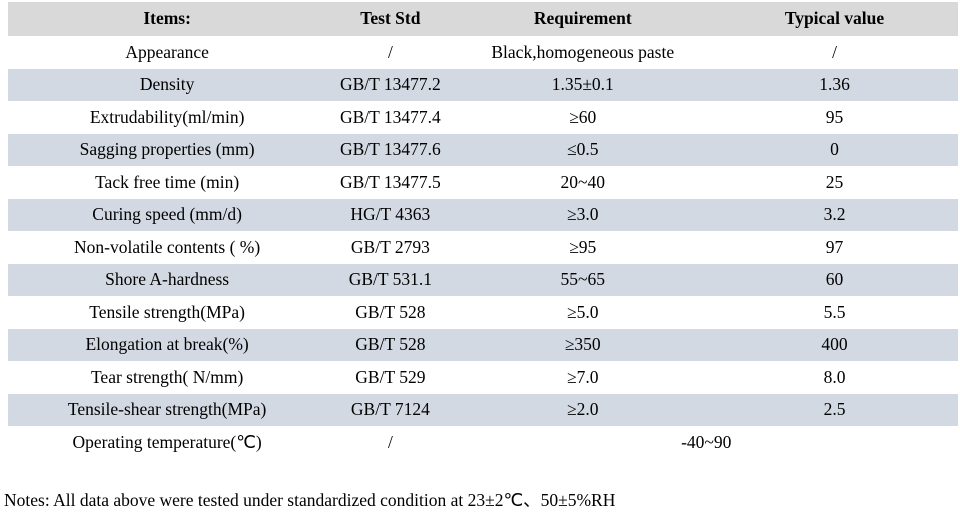 The image size is (960, 525). What do you see at coordinates (390, 214) in the screenshot?
I see `cell-test-std: HG/T 4363` at bounding box center [390, 214].